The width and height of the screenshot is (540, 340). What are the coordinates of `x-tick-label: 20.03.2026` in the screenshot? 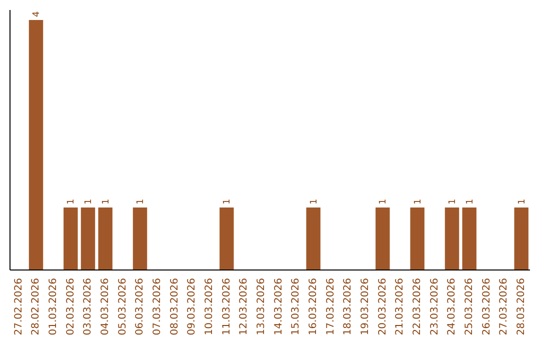 It's located at (382, 307).